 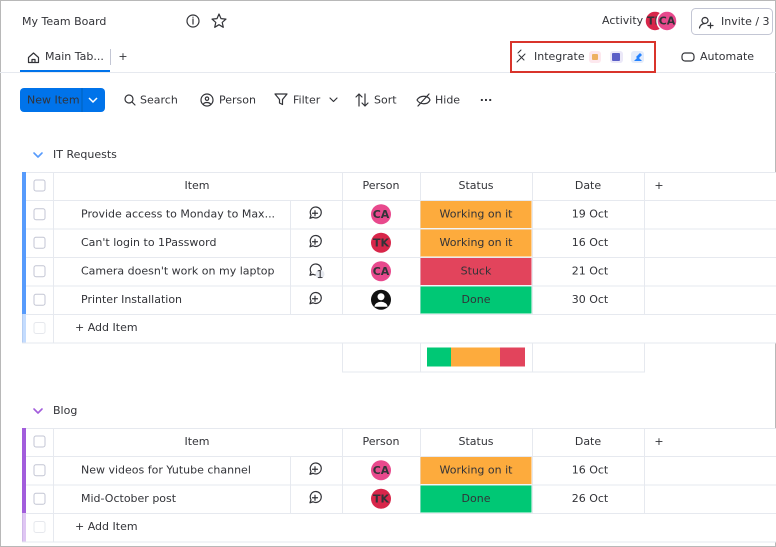 I want to click on status-label: Stuck, so click(x=476, y=270).